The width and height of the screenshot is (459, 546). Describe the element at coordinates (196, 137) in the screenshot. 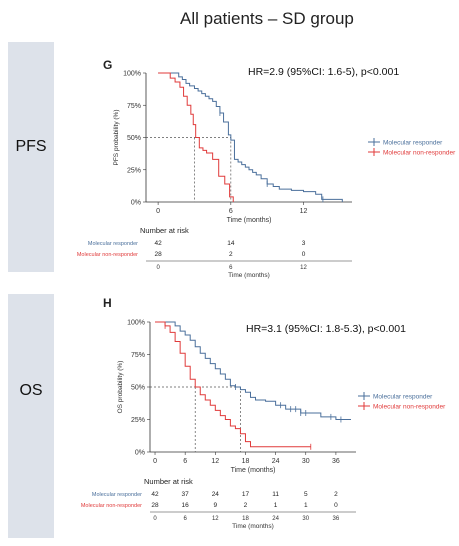

I see `pfs-series-nonresponder-line` at that location.